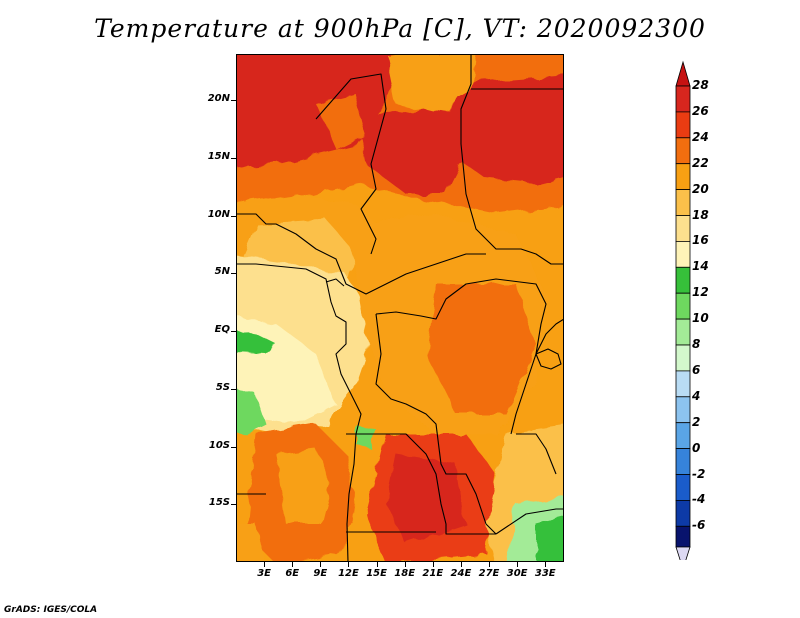  I want to click on lon-tick-label: 18E, so click(405, 573).